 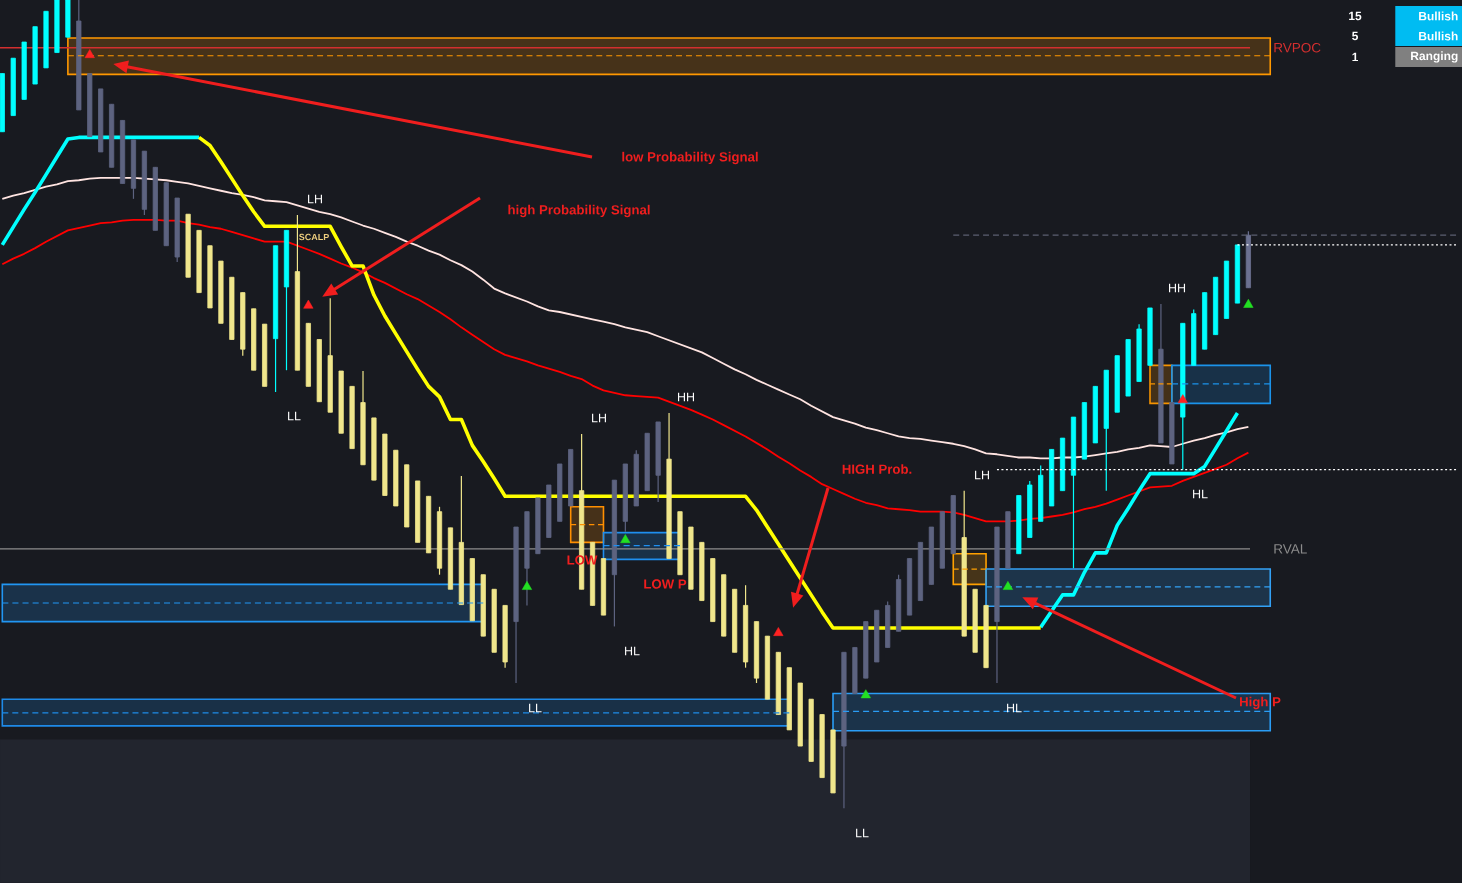 I want to click on annotation: SCALP, so click(x=314, y=237).